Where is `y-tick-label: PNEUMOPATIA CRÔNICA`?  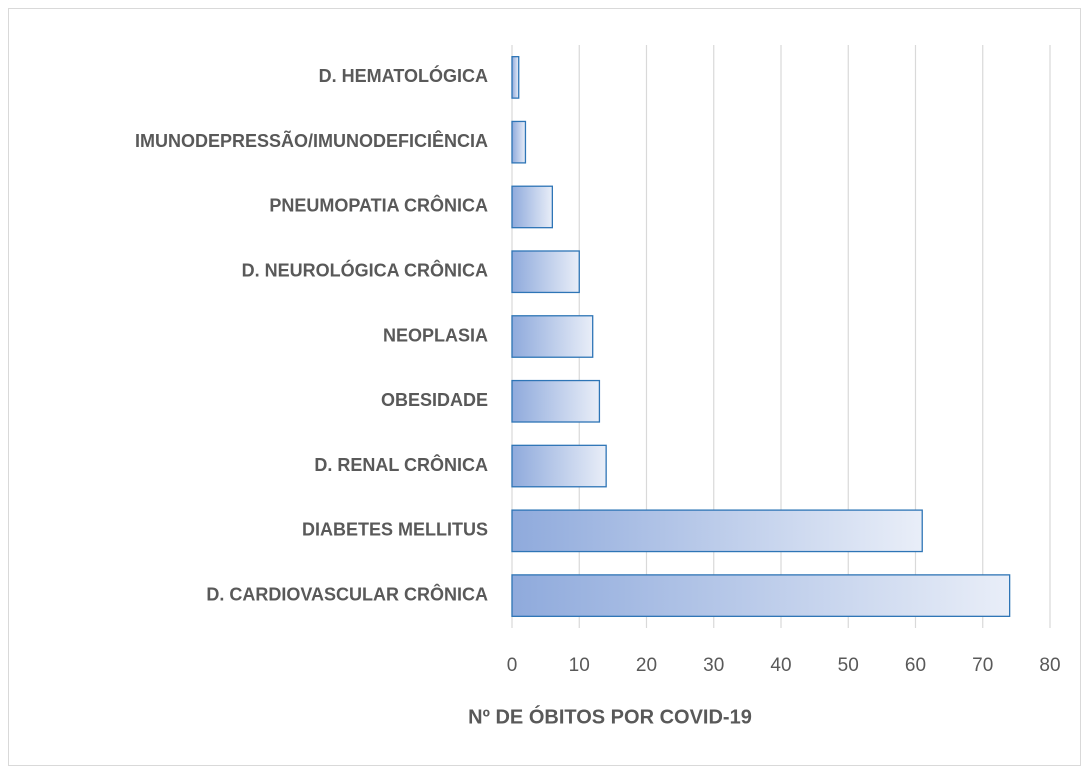
y-tick-label: PNEUMOPATIA CRÔNICA is located at coordinates (378, 205).